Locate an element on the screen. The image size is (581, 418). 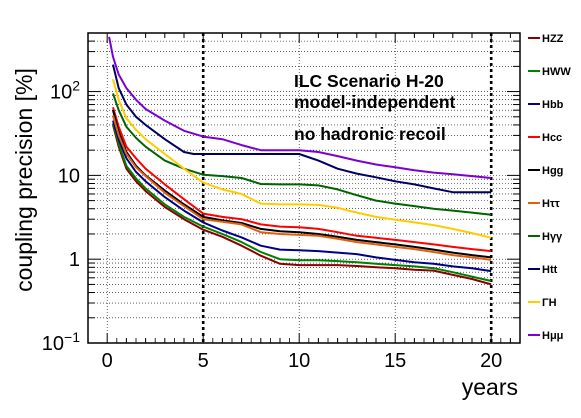
y-tick-labels: 10⁻¹ 1 10 10² is located at coordinates (61, 216).